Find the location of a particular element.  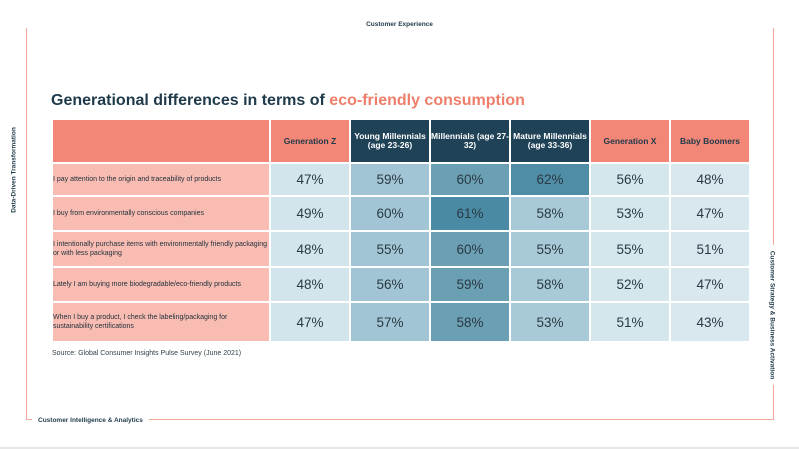

column-header: Millennials (age 27-32) is located at coordinates (470, 141).